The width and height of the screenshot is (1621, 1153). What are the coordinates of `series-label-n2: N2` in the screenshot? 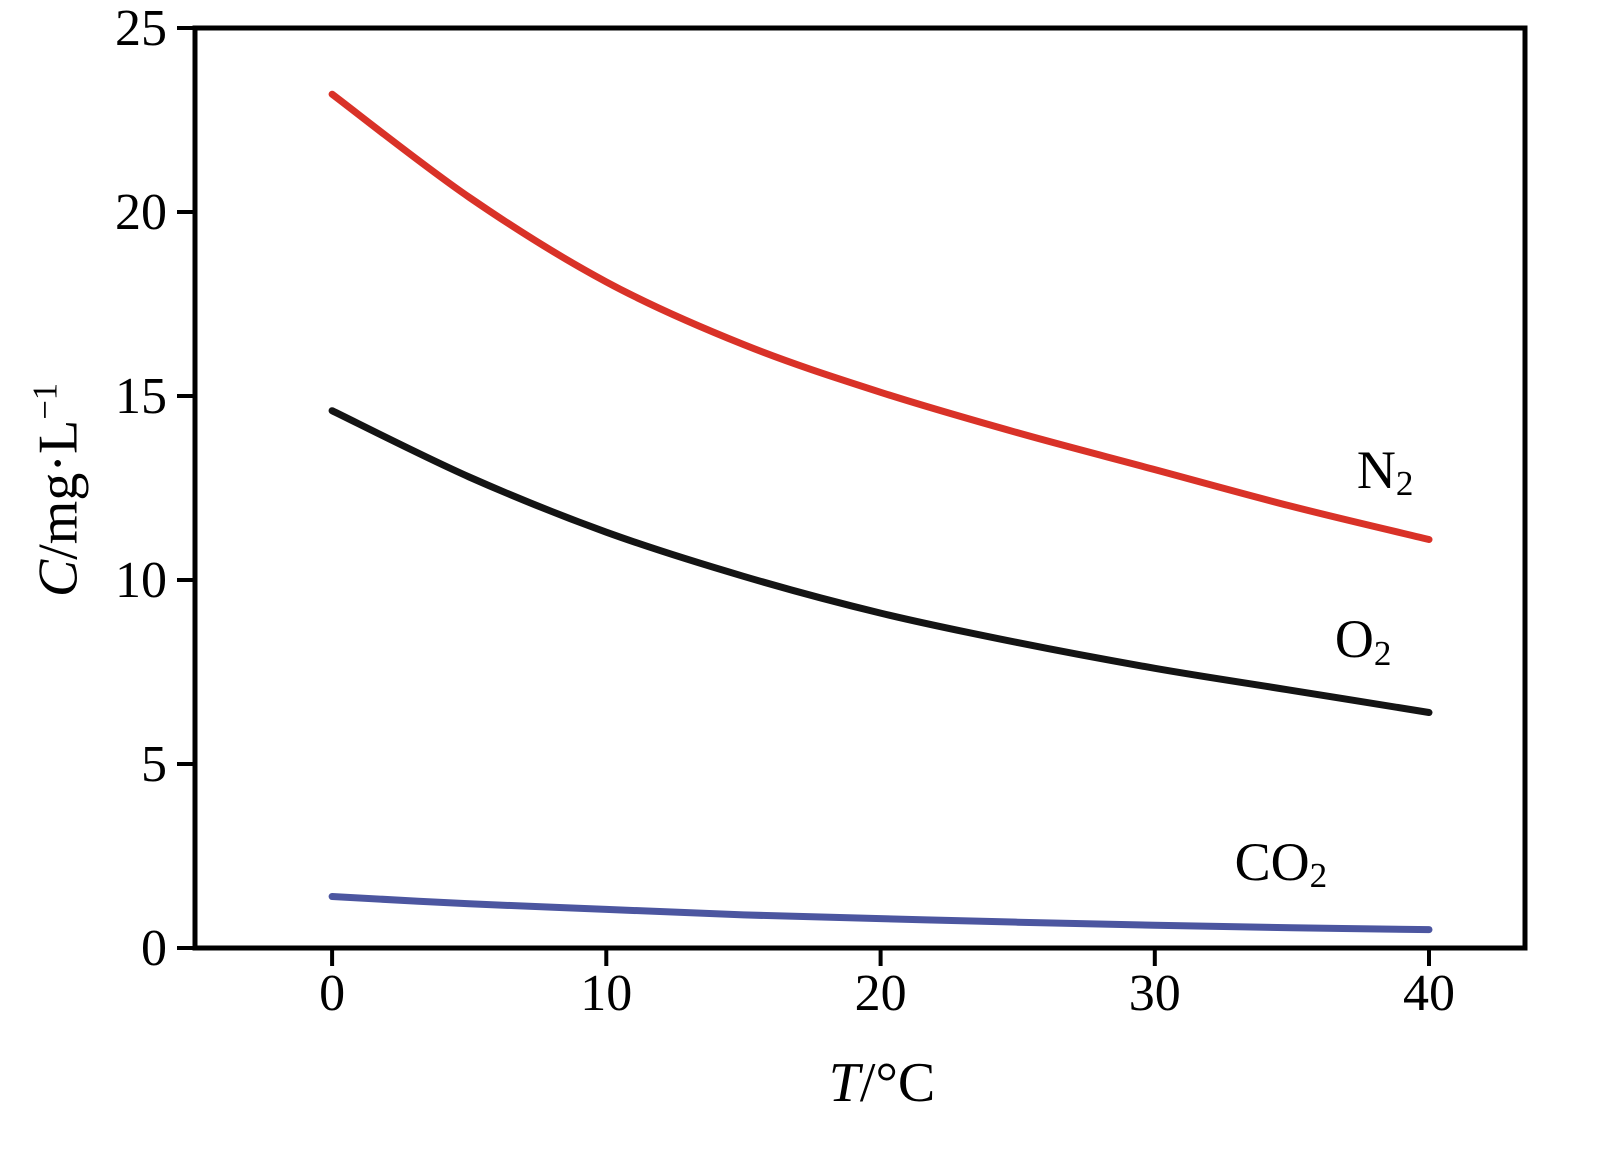 It's located at (1385, 471).